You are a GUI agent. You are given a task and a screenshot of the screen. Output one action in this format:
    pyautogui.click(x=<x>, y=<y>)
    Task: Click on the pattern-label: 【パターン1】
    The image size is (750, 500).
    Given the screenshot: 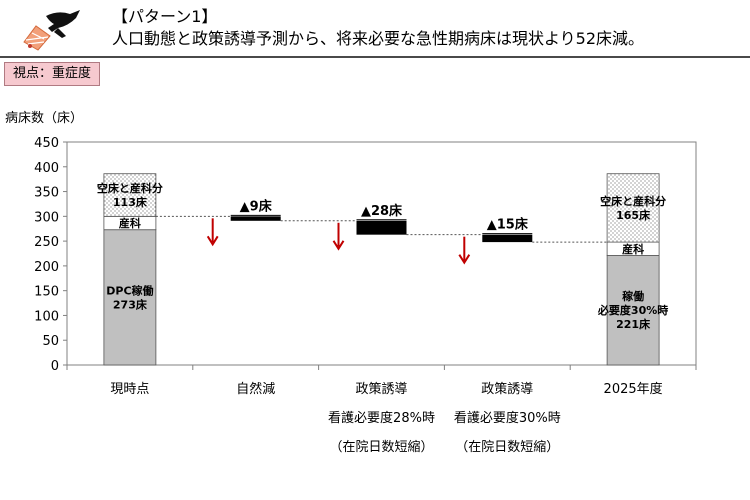 What is the action you would take?
    pyautogui.click(x=165, y=16)
    